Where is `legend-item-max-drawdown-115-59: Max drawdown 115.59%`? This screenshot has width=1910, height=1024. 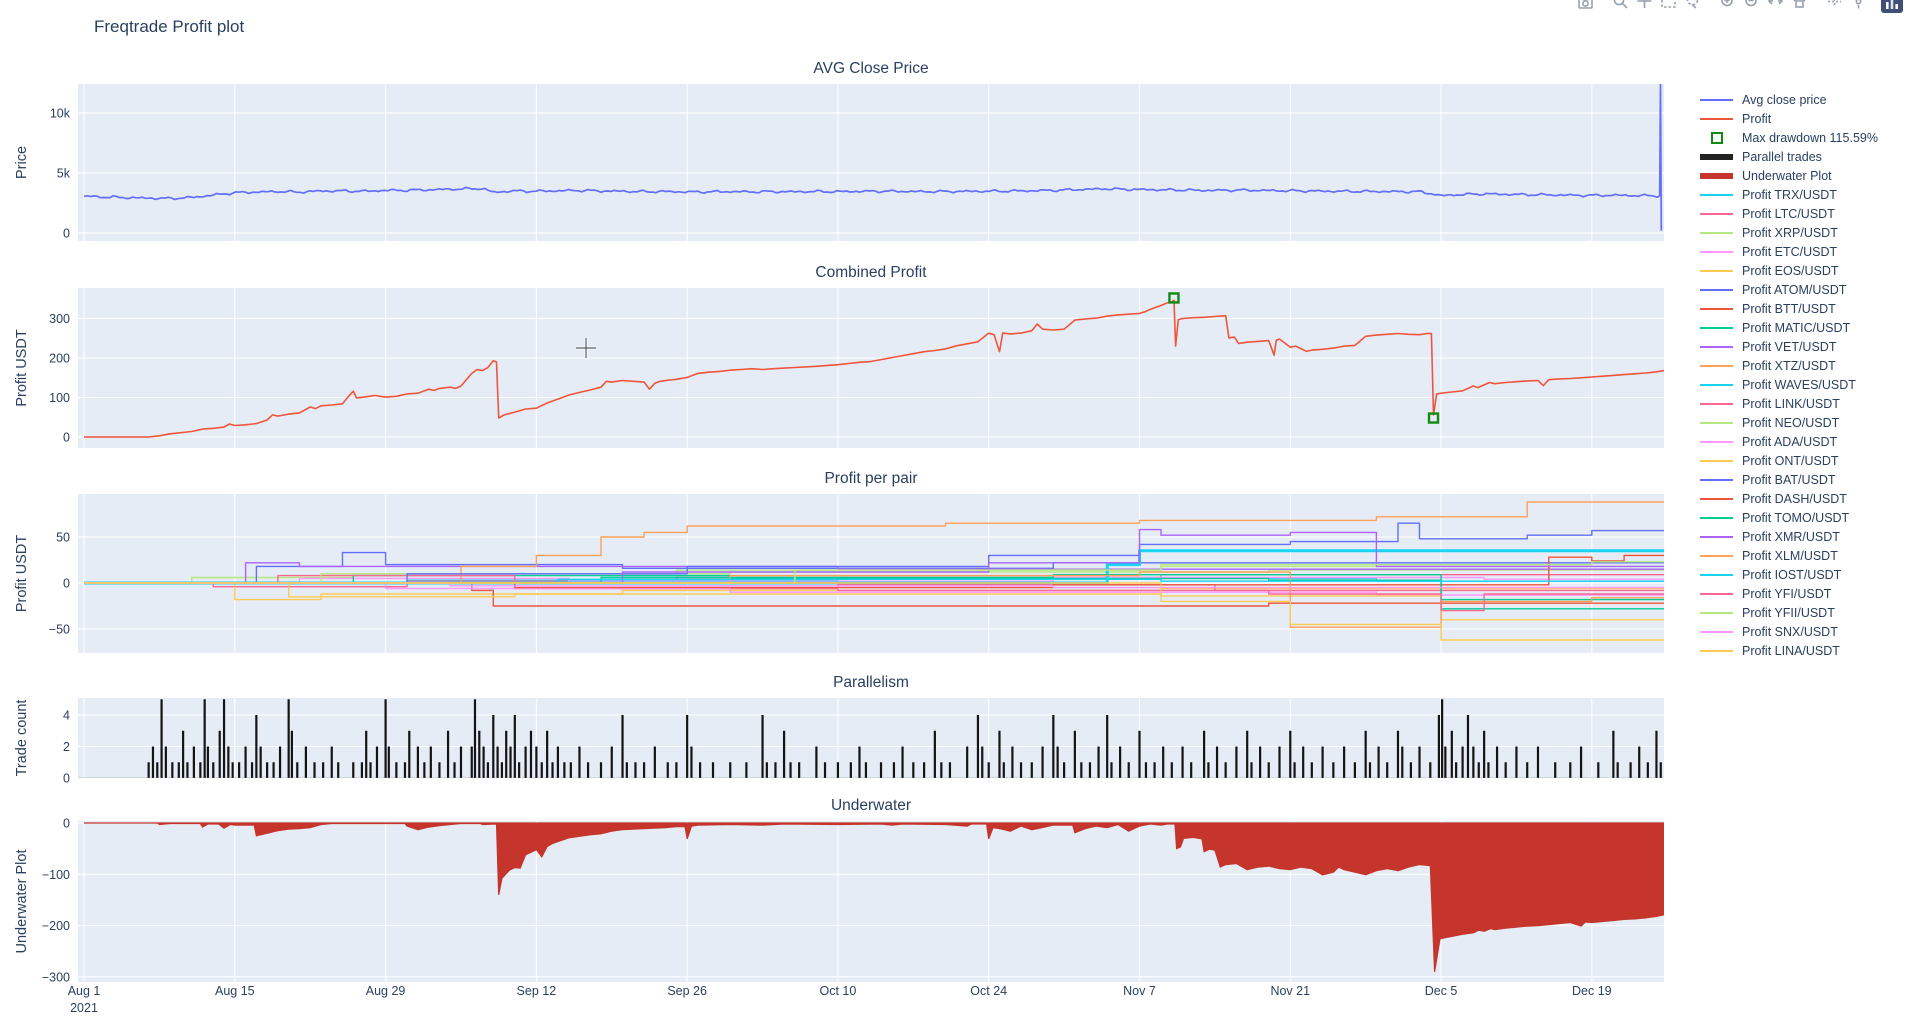 legend-item-max-drawdown-115-59: Max drawdown 115.59% is located at coordinates (1802, 137).